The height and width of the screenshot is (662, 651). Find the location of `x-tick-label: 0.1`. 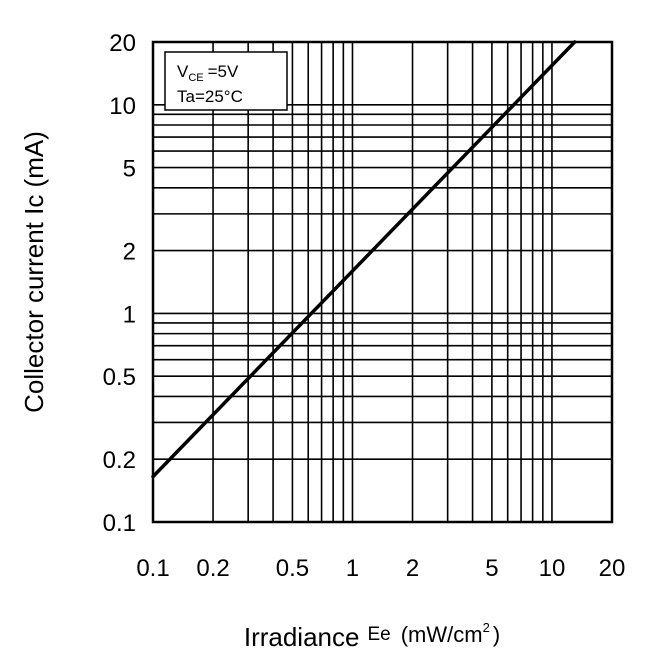

x-tick-label: 0.1 is located at coordinates (152, 568).